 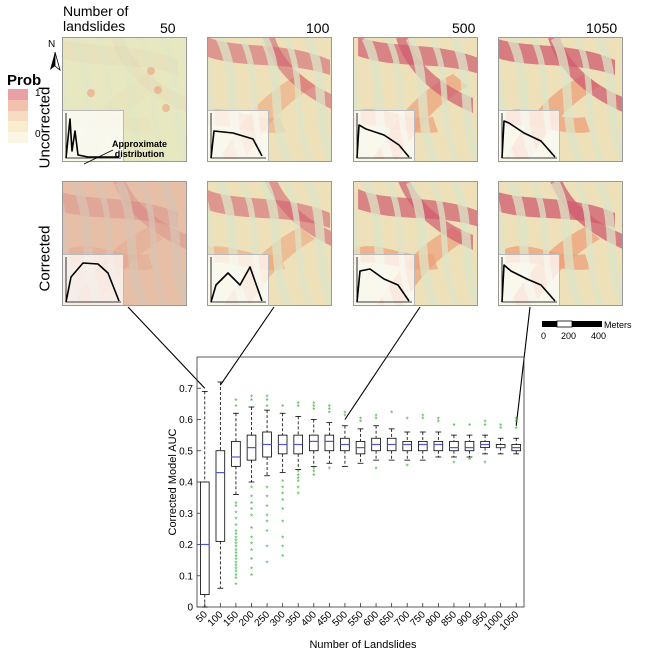 What do you see at coordinates (356, 619) in the screenshot?
I see `x-tick-label: 550` at bounding box center [356, 619].